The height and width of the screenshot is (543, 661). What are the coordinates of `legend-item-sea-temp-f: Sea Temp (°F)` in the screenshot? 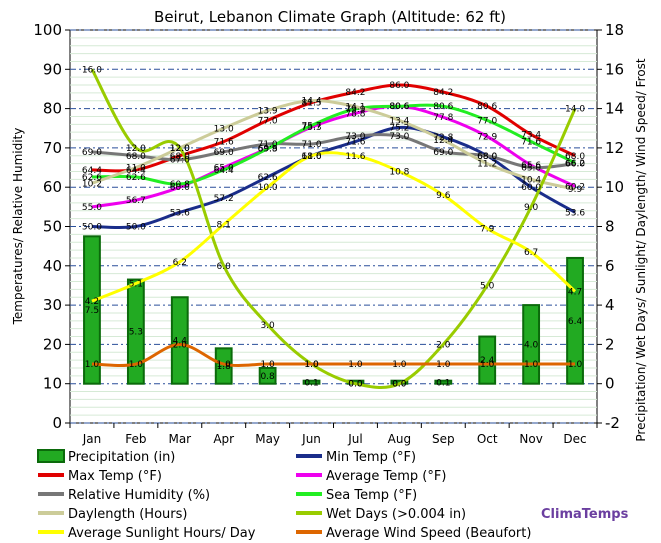 It's located at (356, 495).